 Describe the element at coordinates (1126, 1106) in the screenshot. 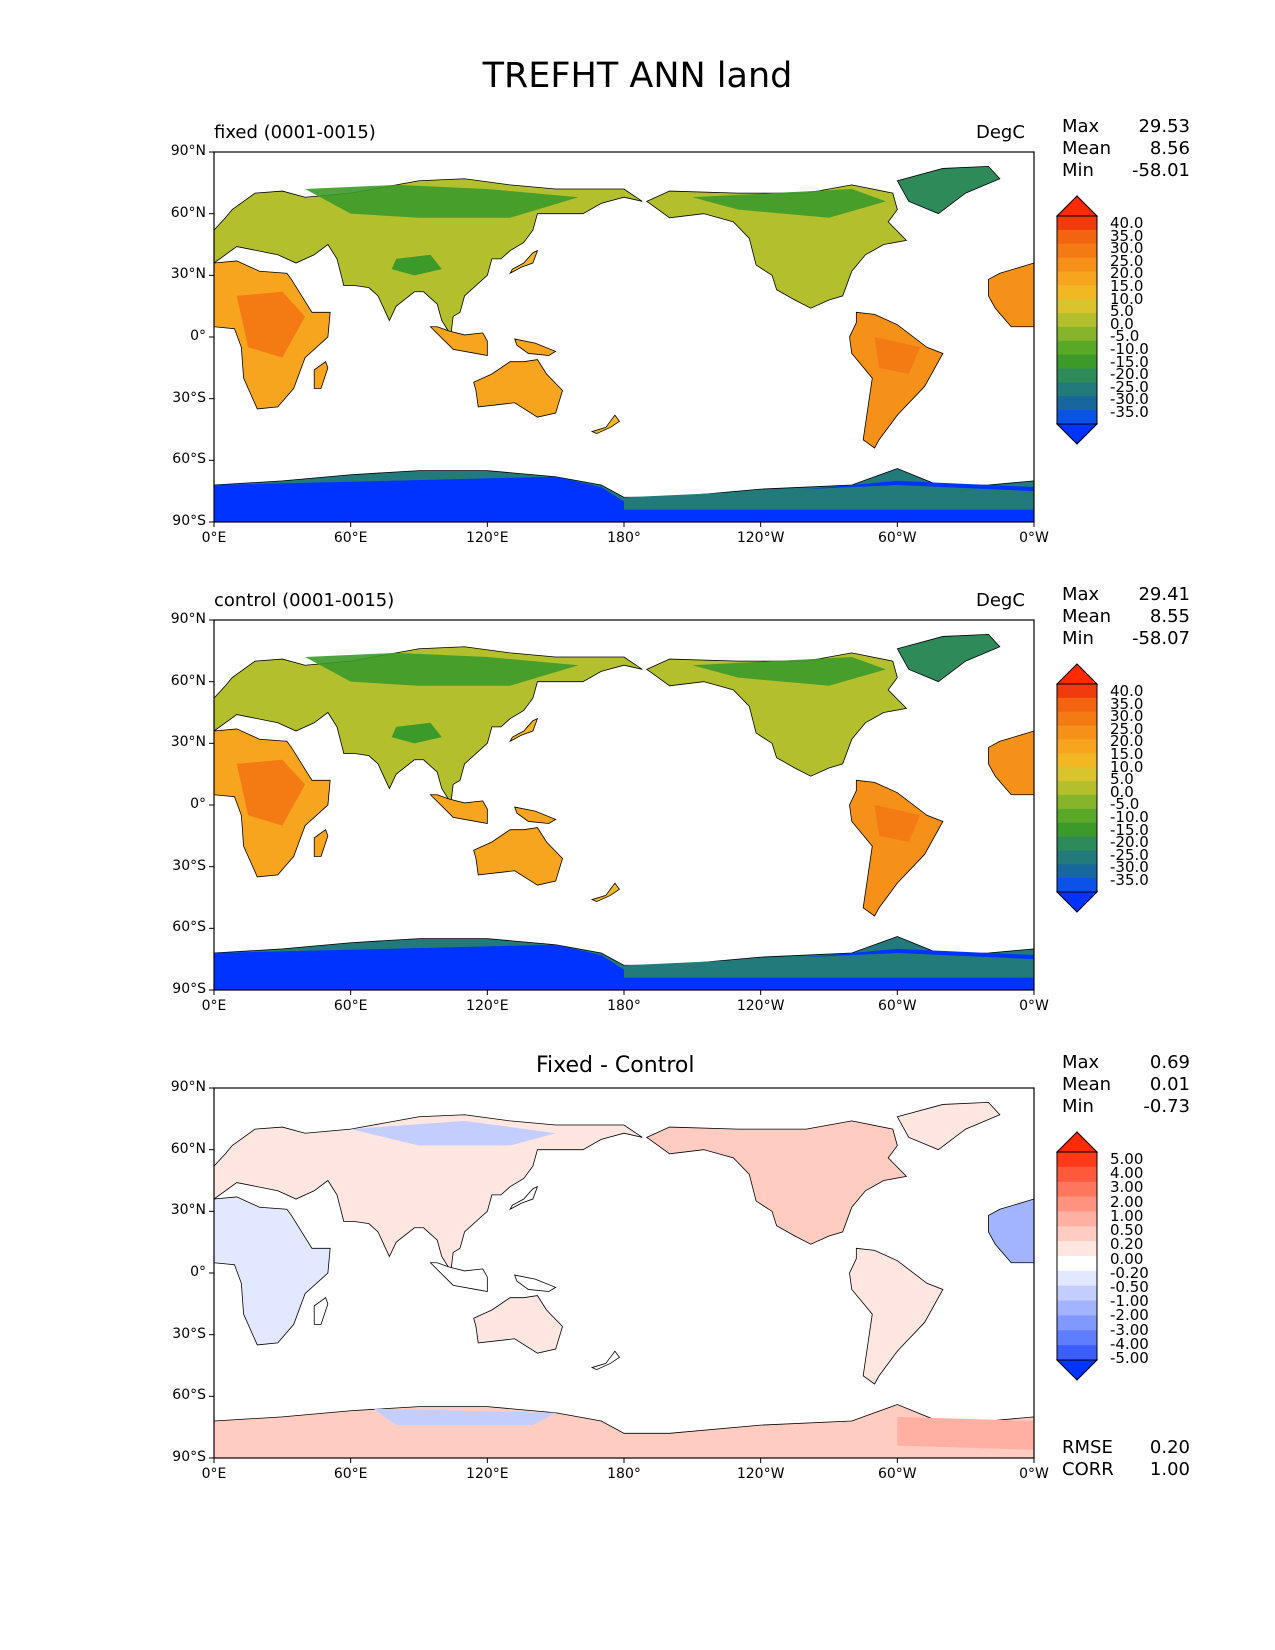

I see `panel3-stat-min: Min -0.73` at that location.